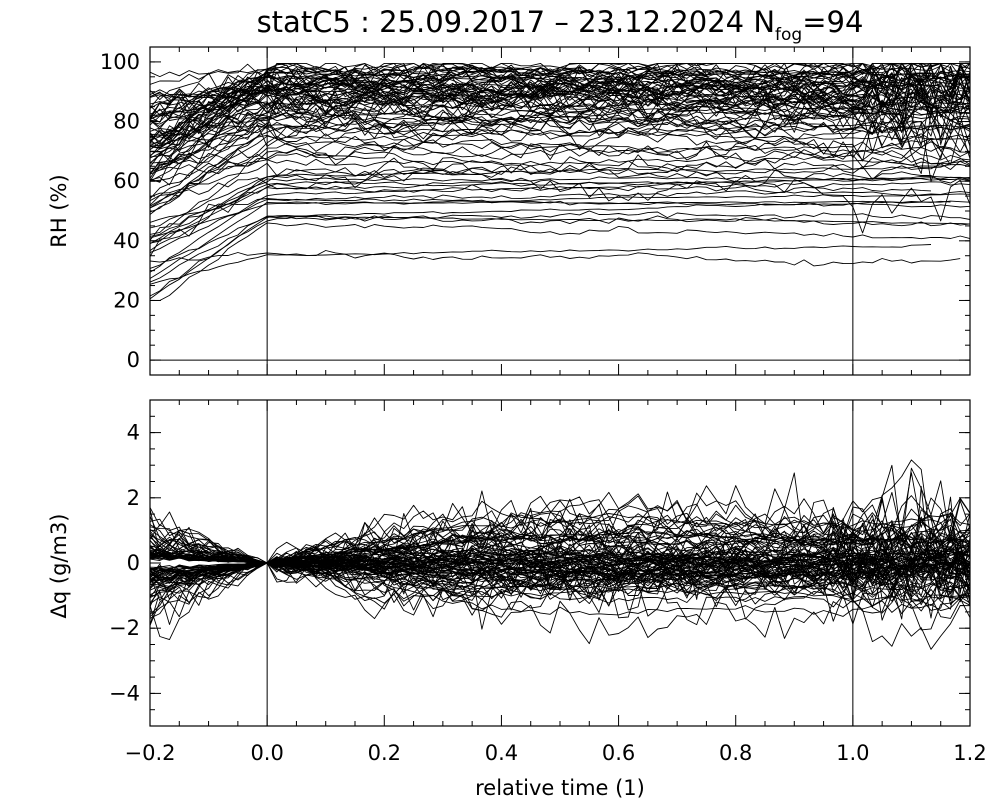 Image resolution: width=1000 pixels, height=800 pixels. Describe the element at coordinates (126, 241) in the screenshot. I see `rh-y-tick-label: 40` at that location.